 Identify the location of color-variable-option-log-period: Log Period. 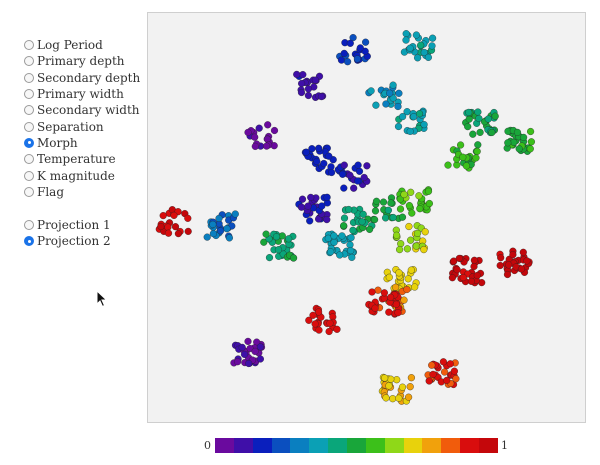
(82, 45).